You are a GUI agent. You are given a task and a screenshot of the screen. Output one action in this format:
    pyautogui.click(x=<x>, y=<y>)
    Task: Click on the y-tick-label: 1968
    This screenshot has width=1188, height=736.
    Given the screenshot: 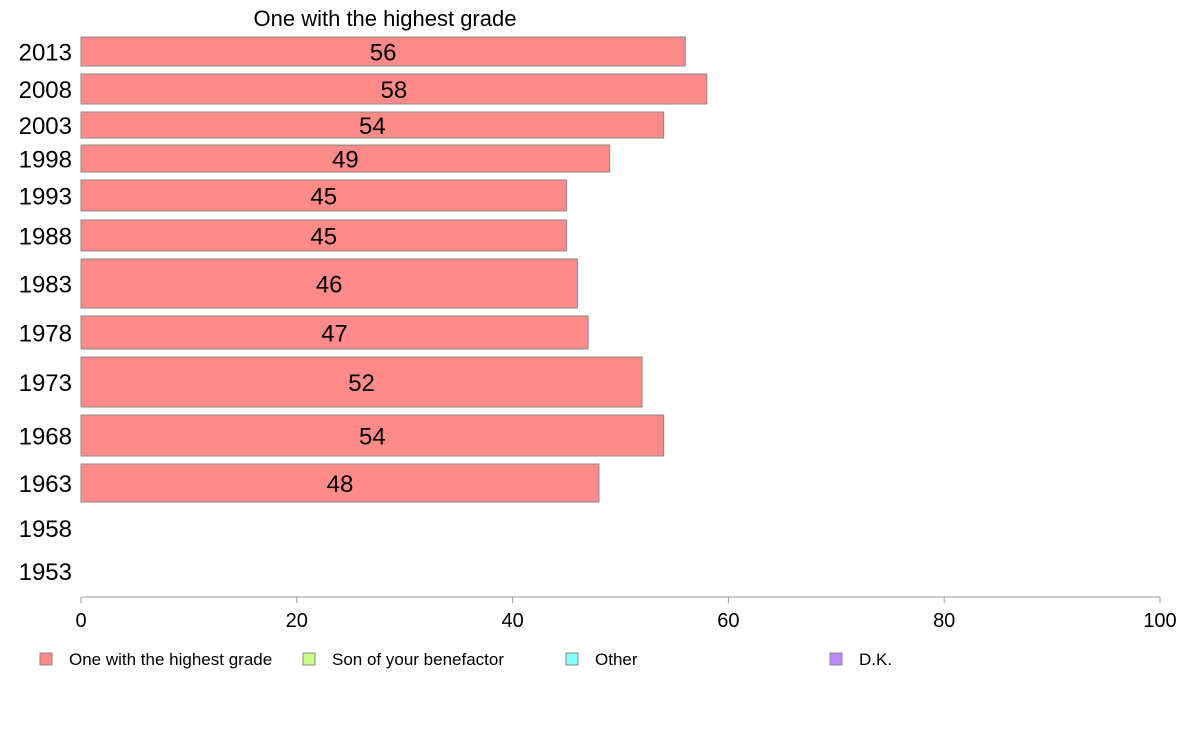 What is the action you would take?
    pyautogui.click(x=45, y=437)
    